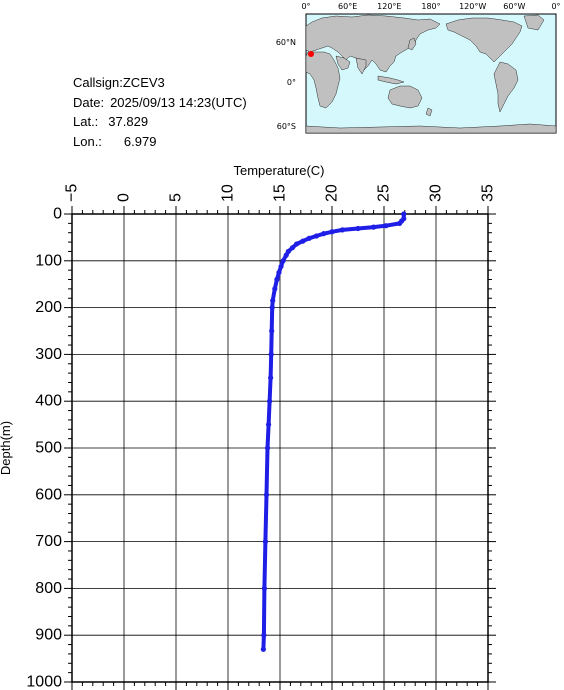  I want to click on y-axis-label: Depth(m), so click(6, 448).